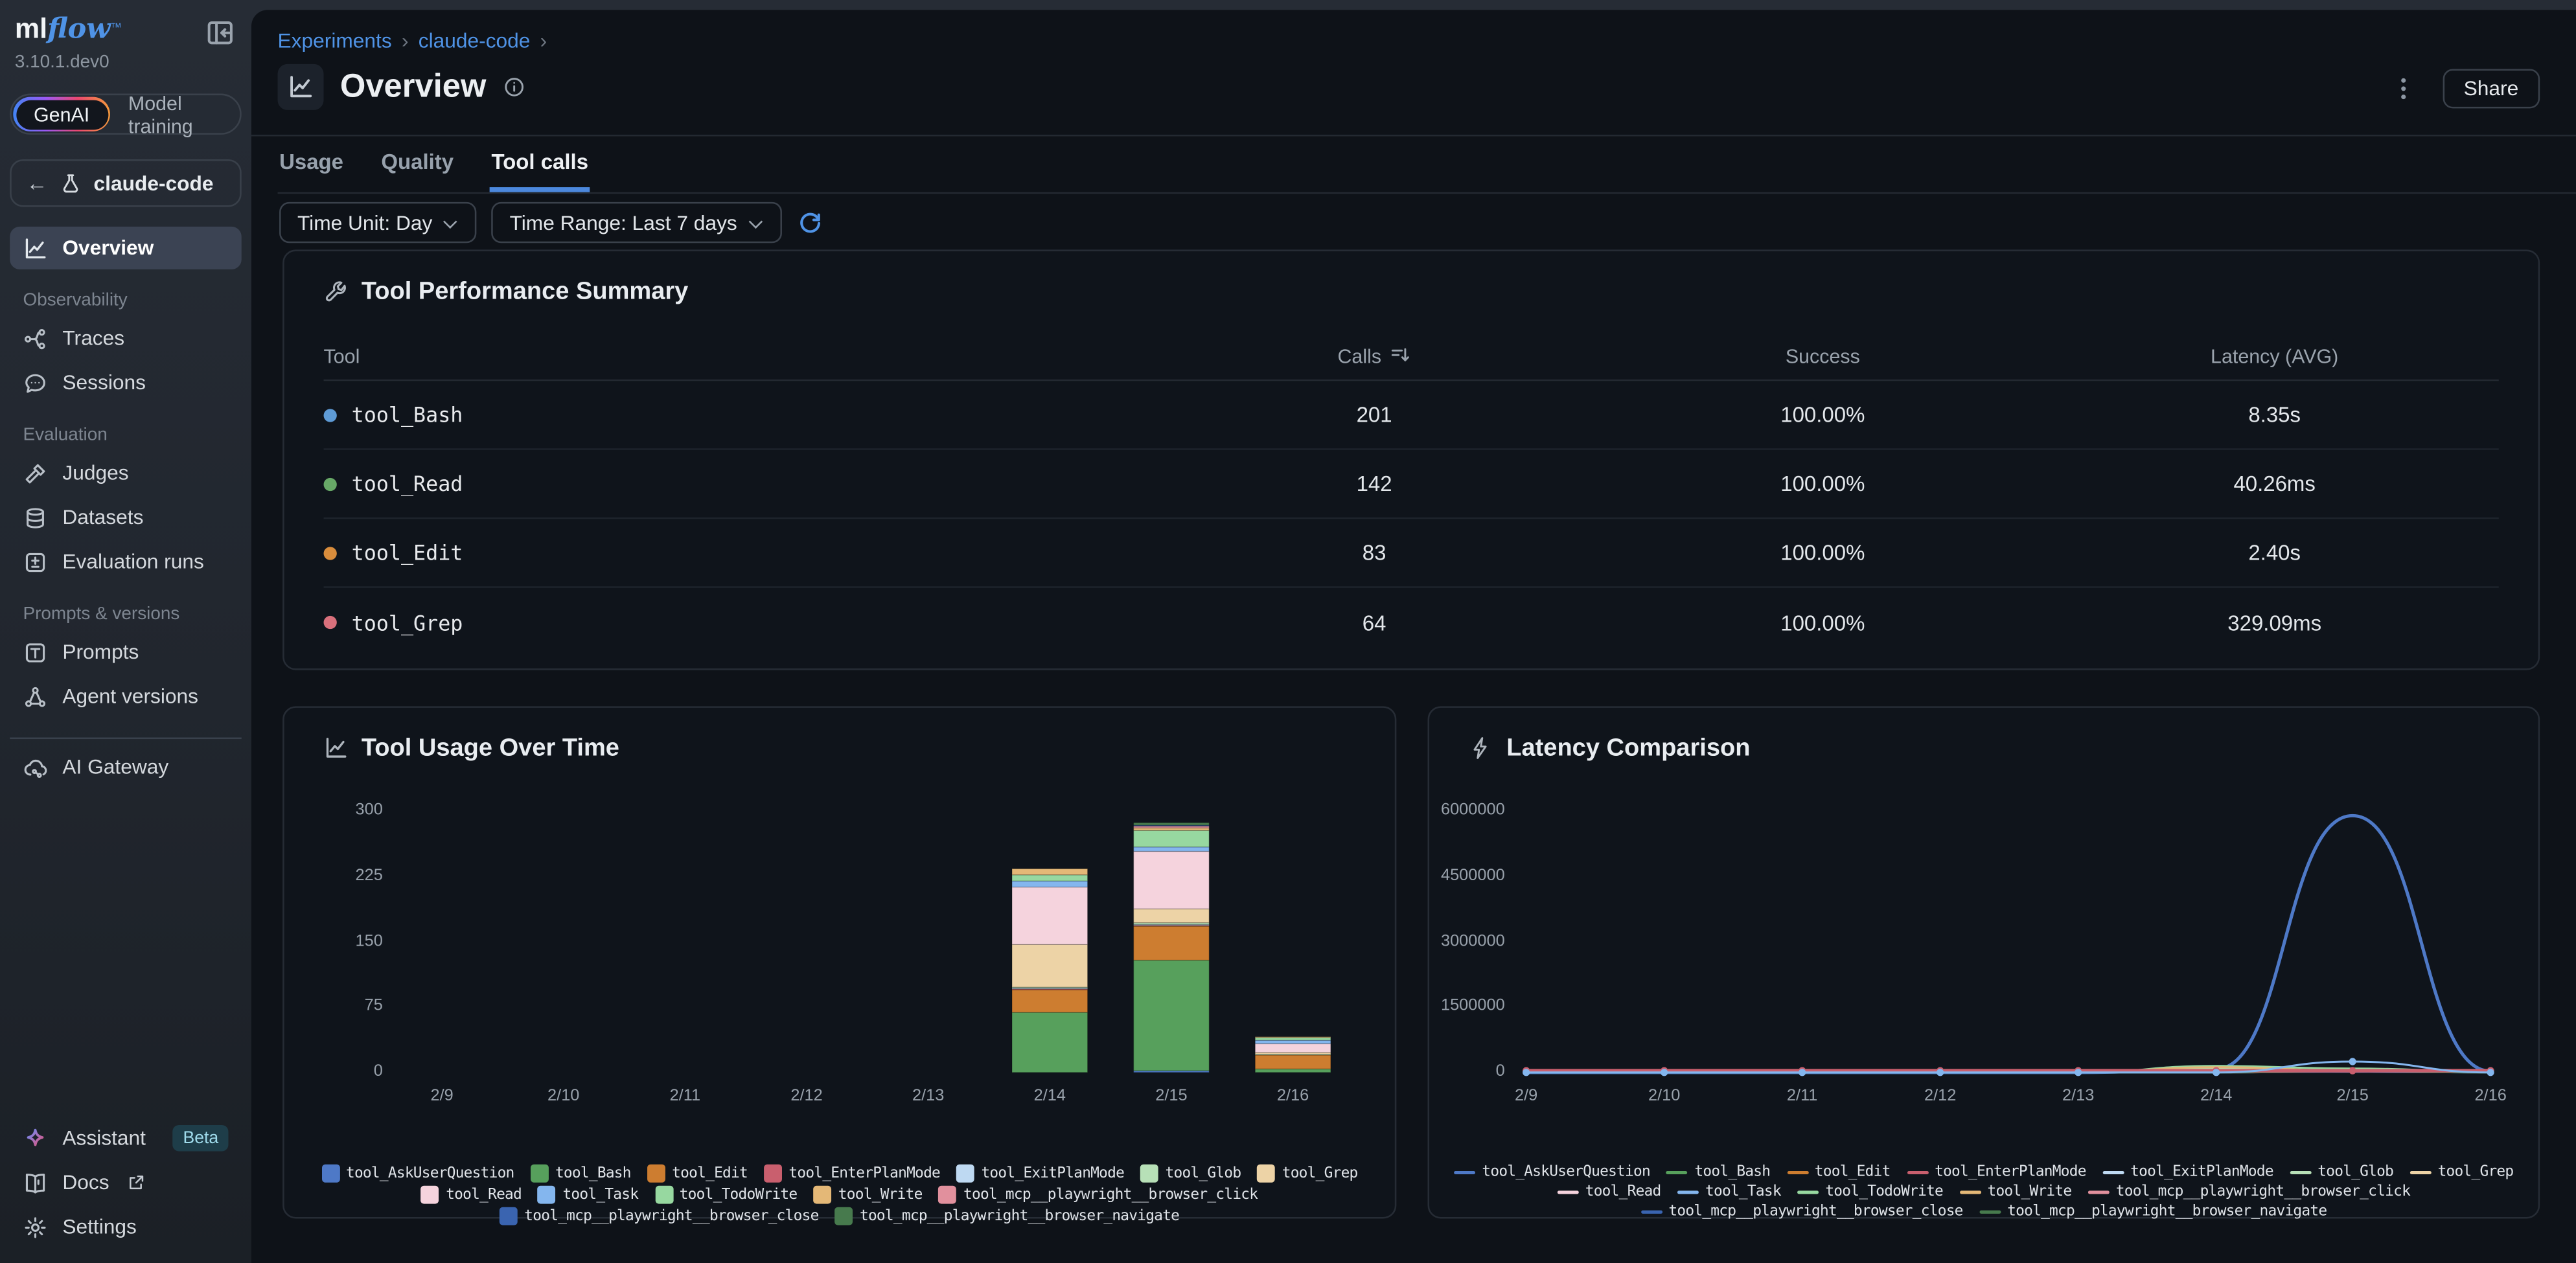 This screenshot has width=2576, height=1263. Describe the element at coordinates (539, 169) in the screenshot. I see `tab-tool-calls: Tool calls` at that location.